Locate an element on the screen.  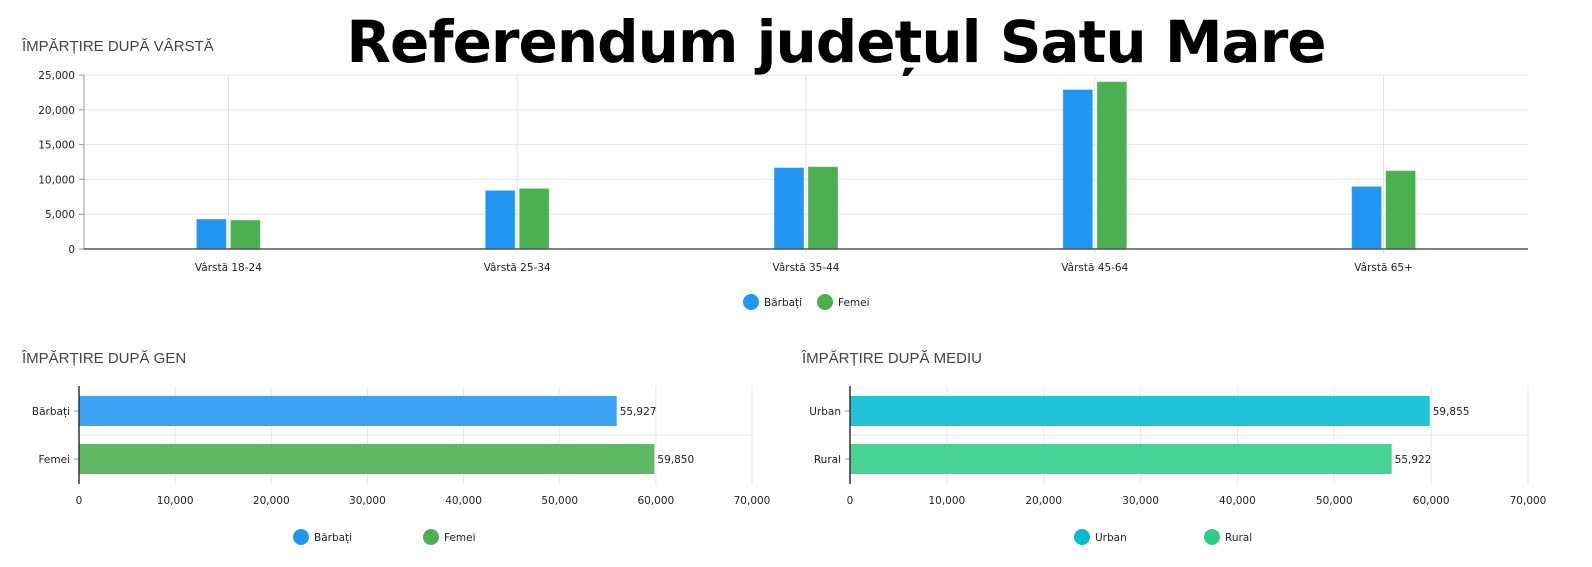
environment-chart-title: ÎMPĂRȚIRE DUPĂ MEDIU is located at coordinates (892, 358).